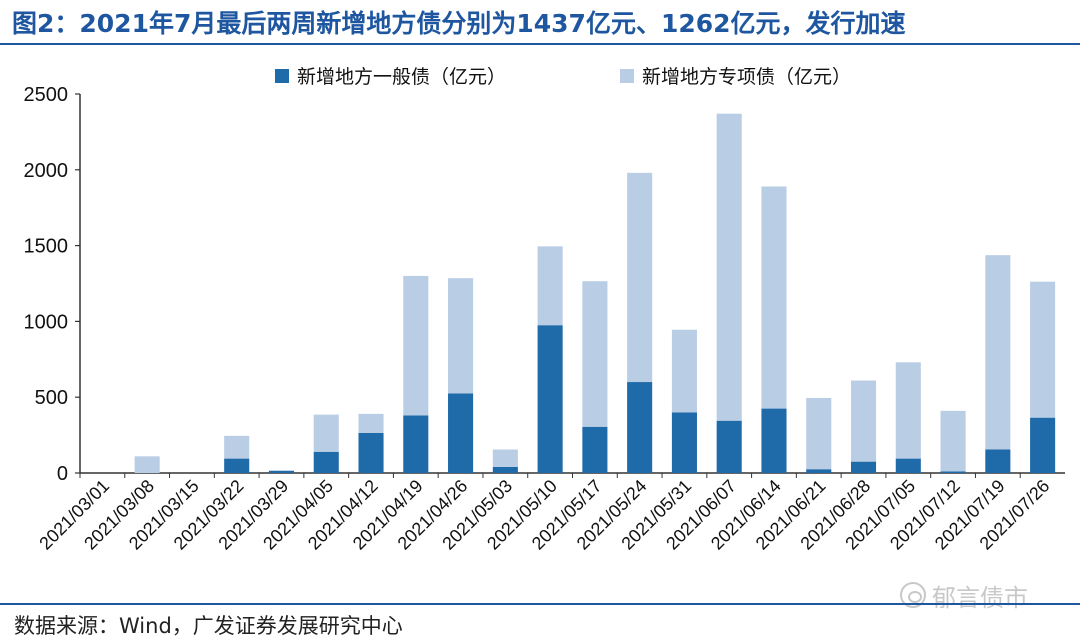 This screenshot has width=1080, height=642. What do you see at coordinates (46, 247) in the screenshot?
I see `y-tick-label: 1500` at bounding box center [46, 247].